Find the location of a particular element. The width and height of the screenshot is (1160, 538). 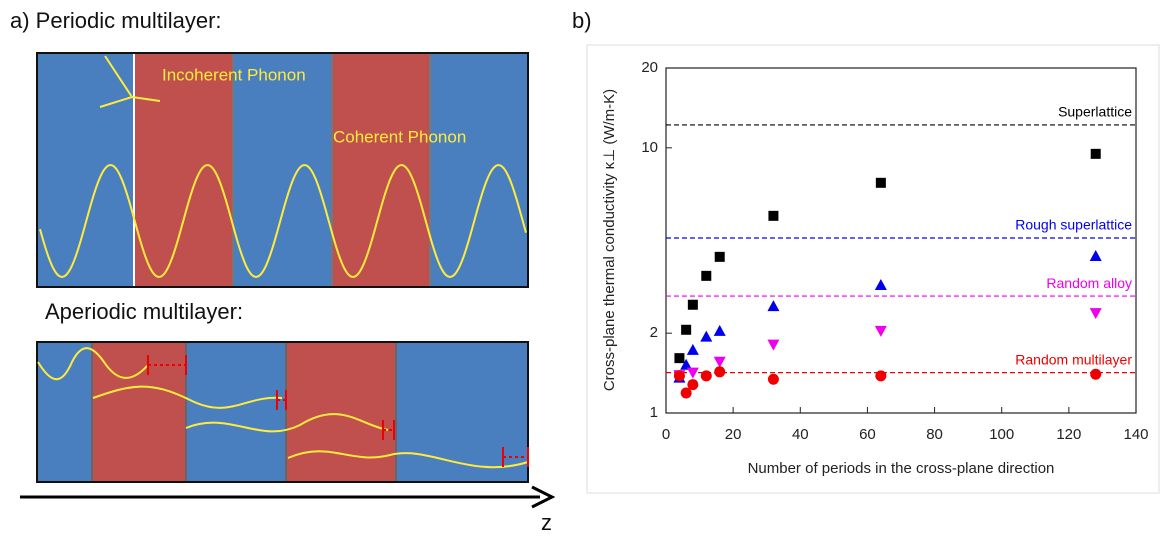

x-tick-label: 20 is located at coordinates (733, 434).